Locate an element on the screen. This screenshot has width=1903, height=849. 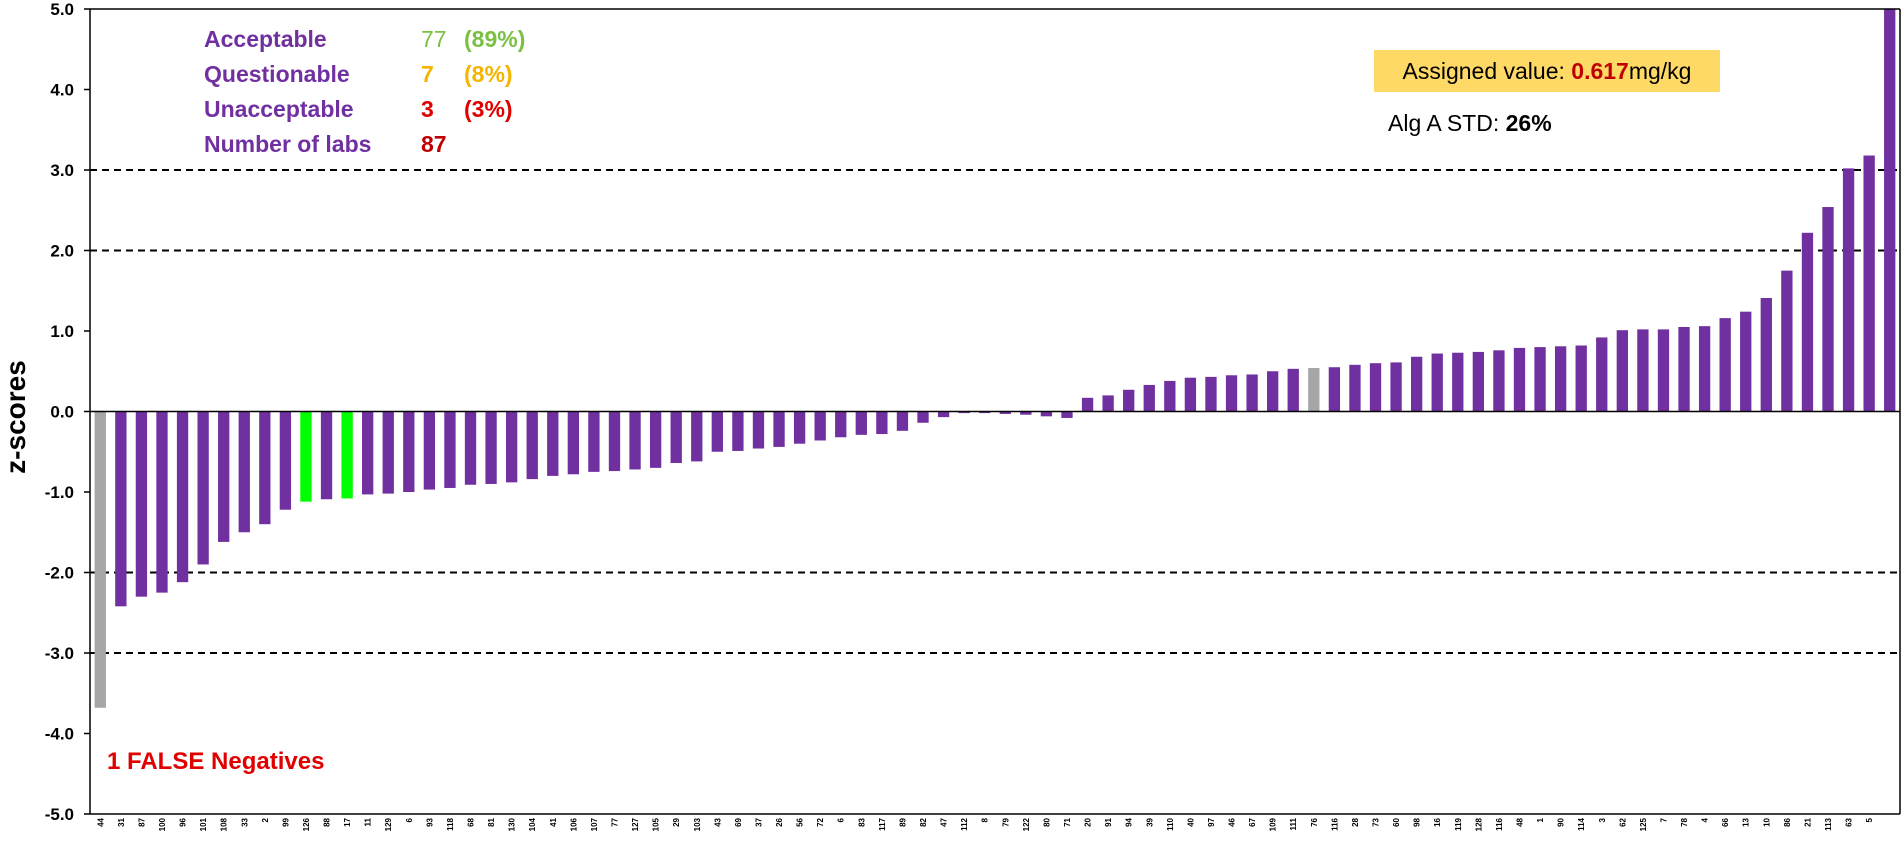
x-tick-label: 89 is located at coordinates (902, 821).